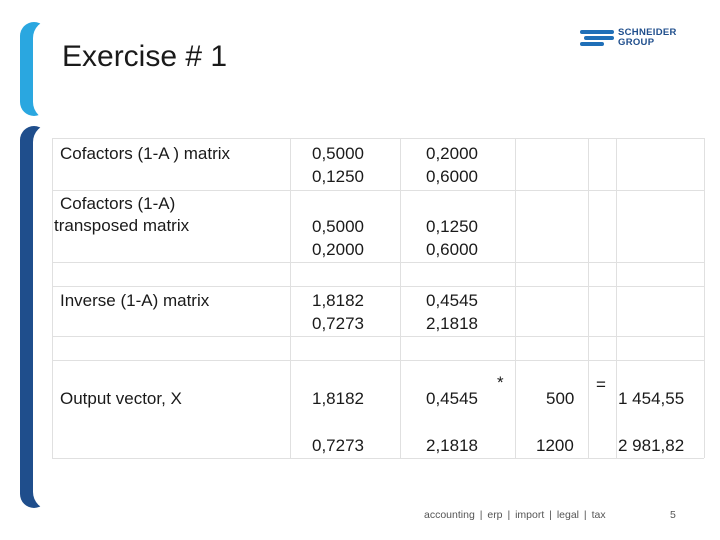 The image size is (720, 540). I want to click on output-r1c2: 0,4545, so click(452, 398).